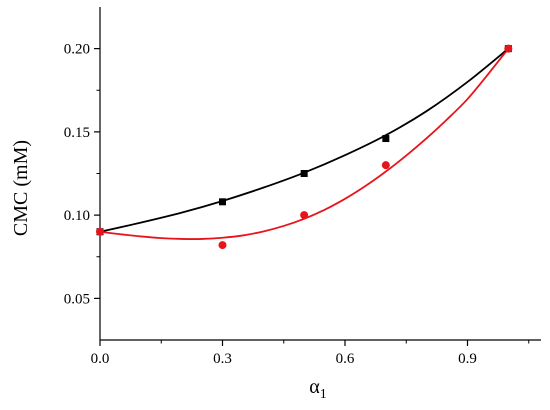  What do you see at coordinates (345, 359) in the screenshot?
I see `x-tick-label: 0.6` at bounding box center [345, 359].